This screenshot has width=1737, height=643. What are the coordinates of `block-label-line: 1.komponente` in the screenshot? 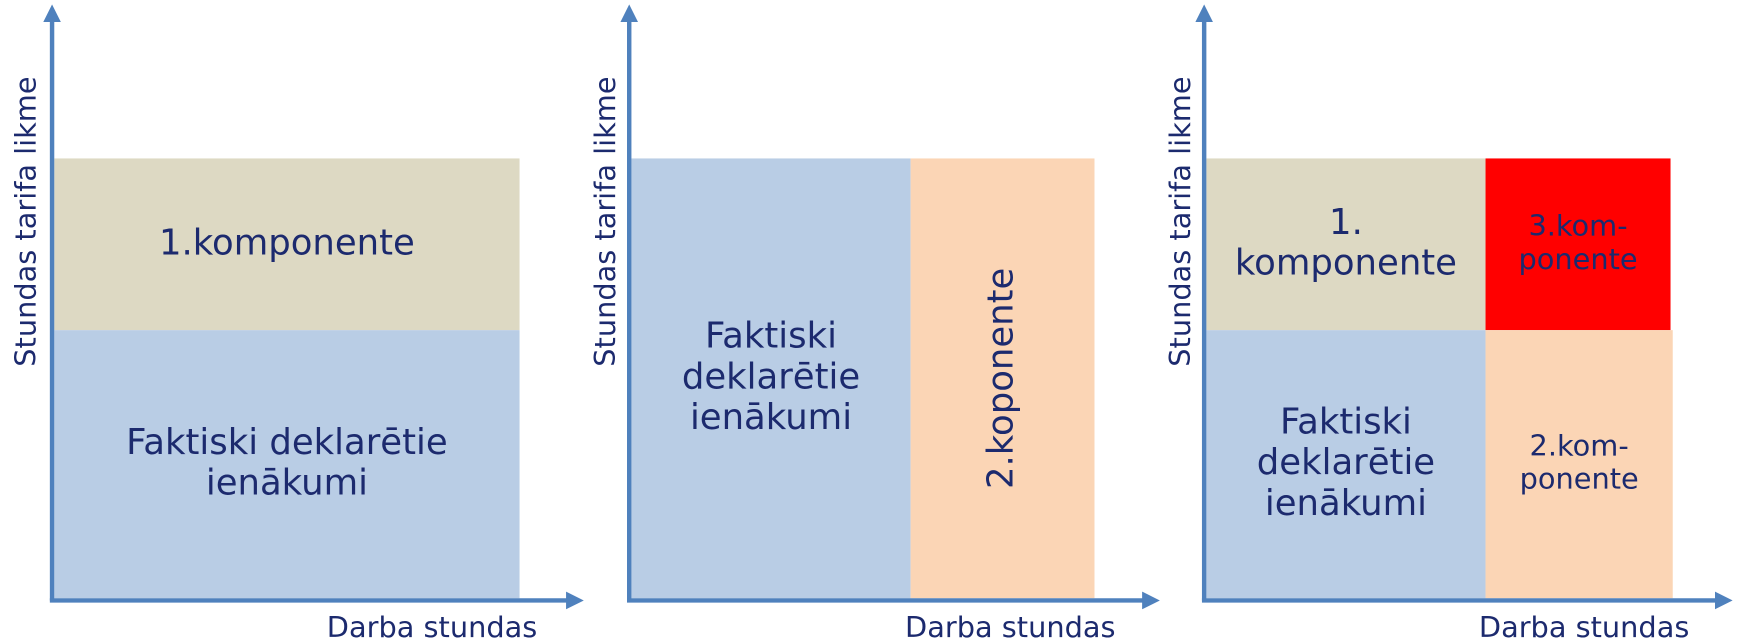 It's located at (287, 242).